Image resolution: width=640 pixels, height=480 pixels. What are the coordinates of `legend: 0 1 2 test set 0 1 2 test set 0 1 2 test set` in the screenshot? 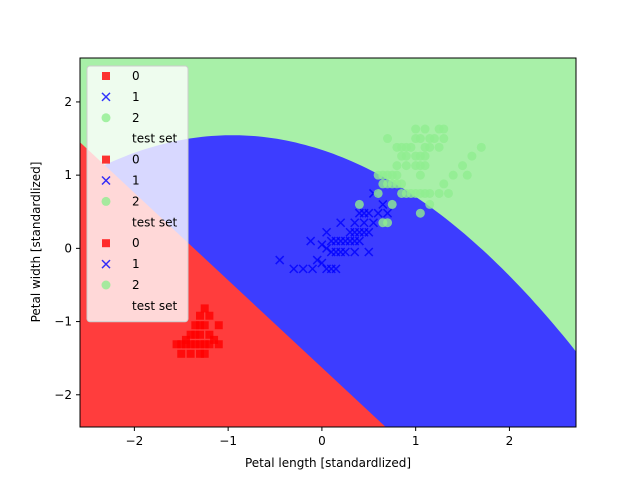 It's located at (137, 194).